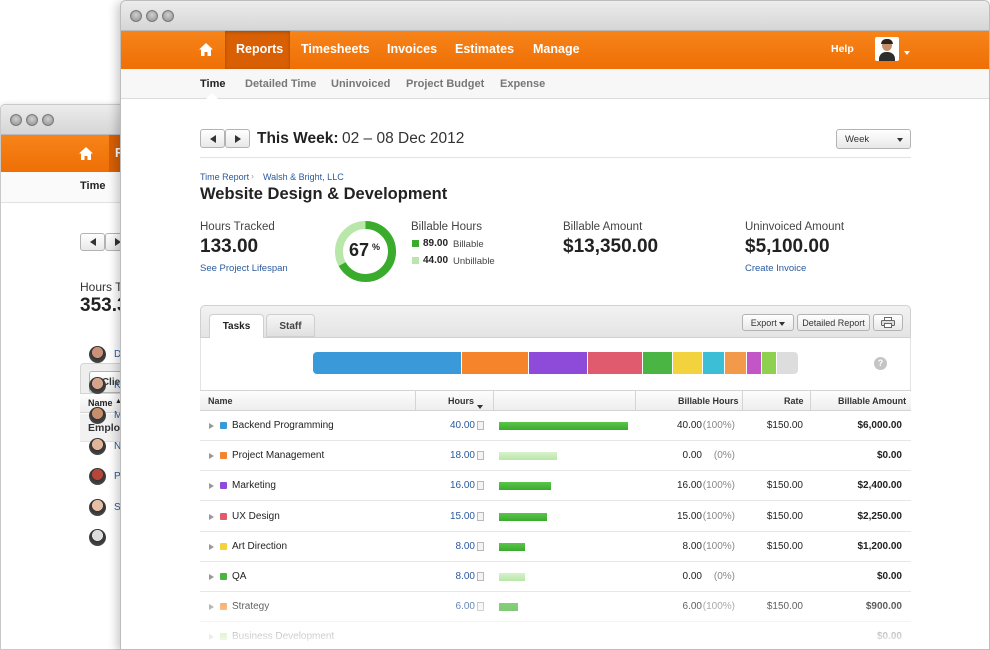 Image resolution: width=990 pixels, height=650 pixels. What do you see at coordinates (907, 53) in the screenshot?
I see `chevron-down-icon` at bounding box center [907, 53].